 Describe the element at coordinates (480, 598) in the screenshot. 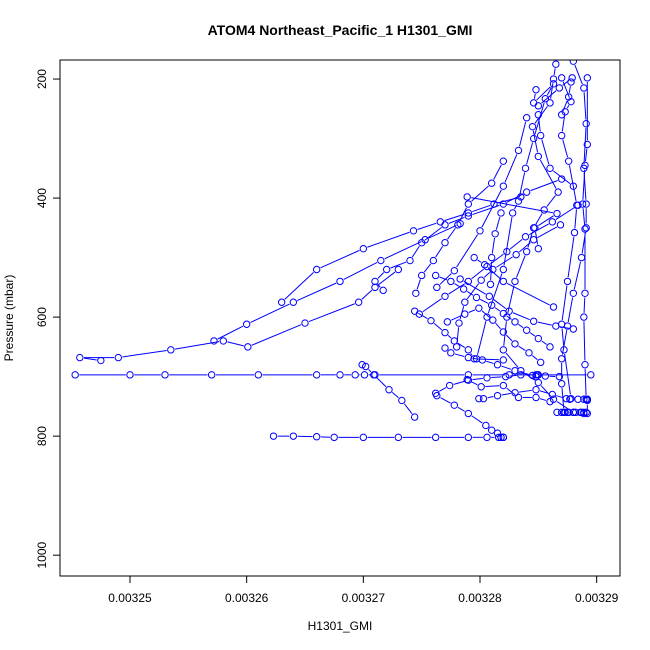

I see `x-tick-label: 0.00328` at that location.